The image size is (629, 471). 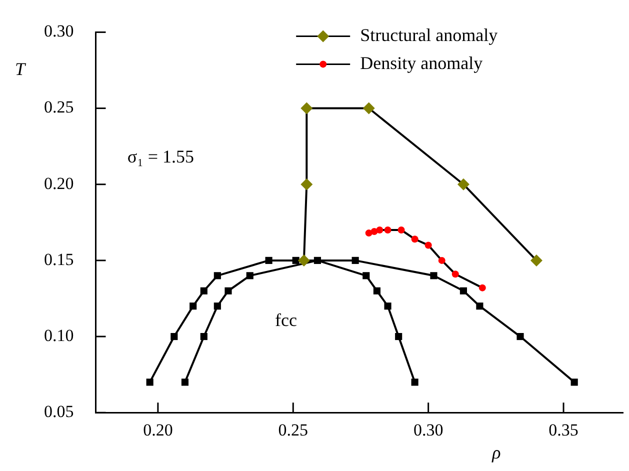 I want to click on y-tick-label: 0.20, so click(x=59, y=183).